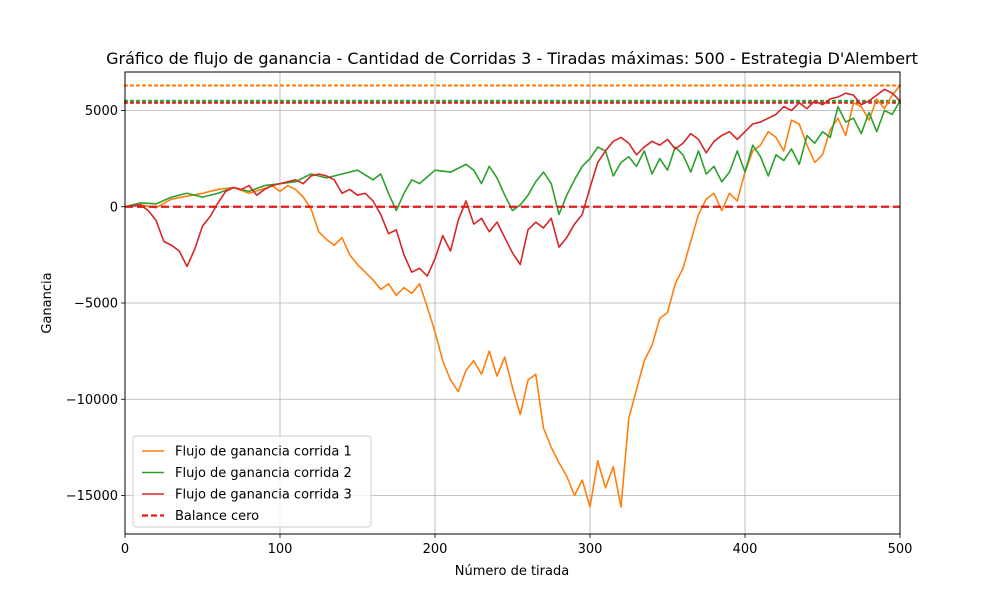 The width and height of the screenshot is (1000, 600). I want to click on x-tick-label: 400, so click(745, 549).